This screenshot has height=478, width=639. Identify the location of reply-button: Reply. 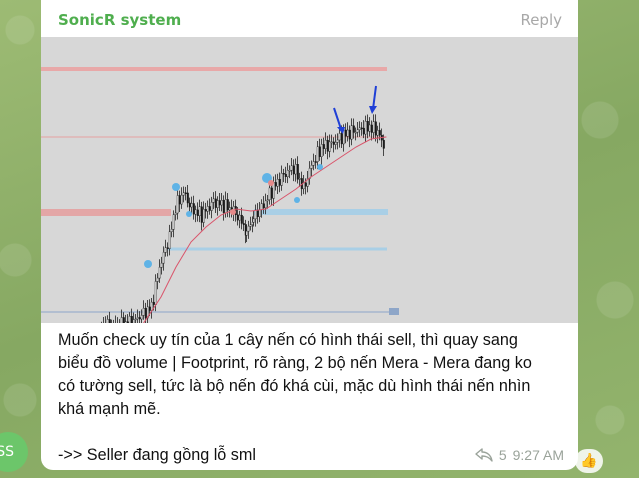
(541, 20).